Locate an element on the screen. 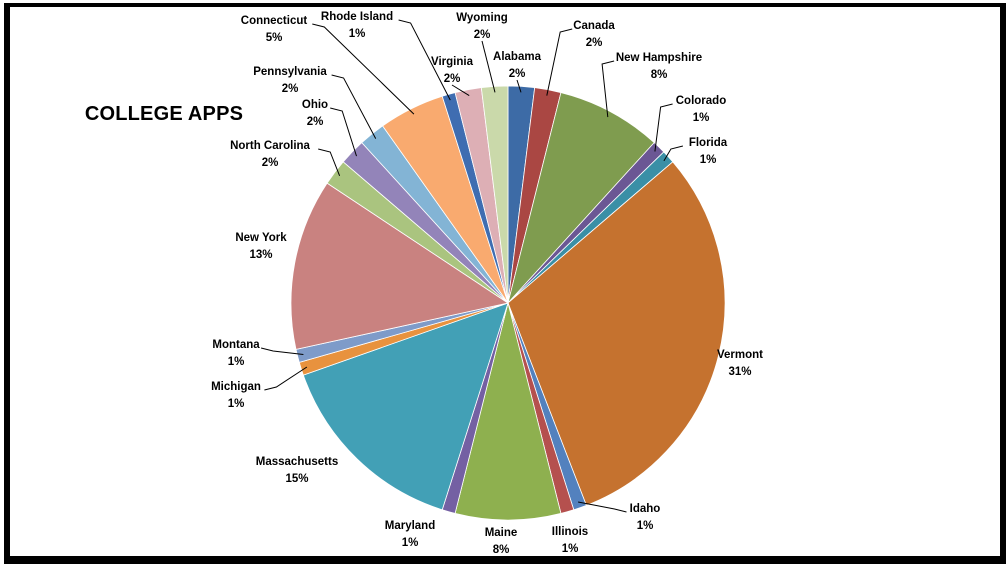  slice-label-montana: Montana is located at coordinates (236, 345).